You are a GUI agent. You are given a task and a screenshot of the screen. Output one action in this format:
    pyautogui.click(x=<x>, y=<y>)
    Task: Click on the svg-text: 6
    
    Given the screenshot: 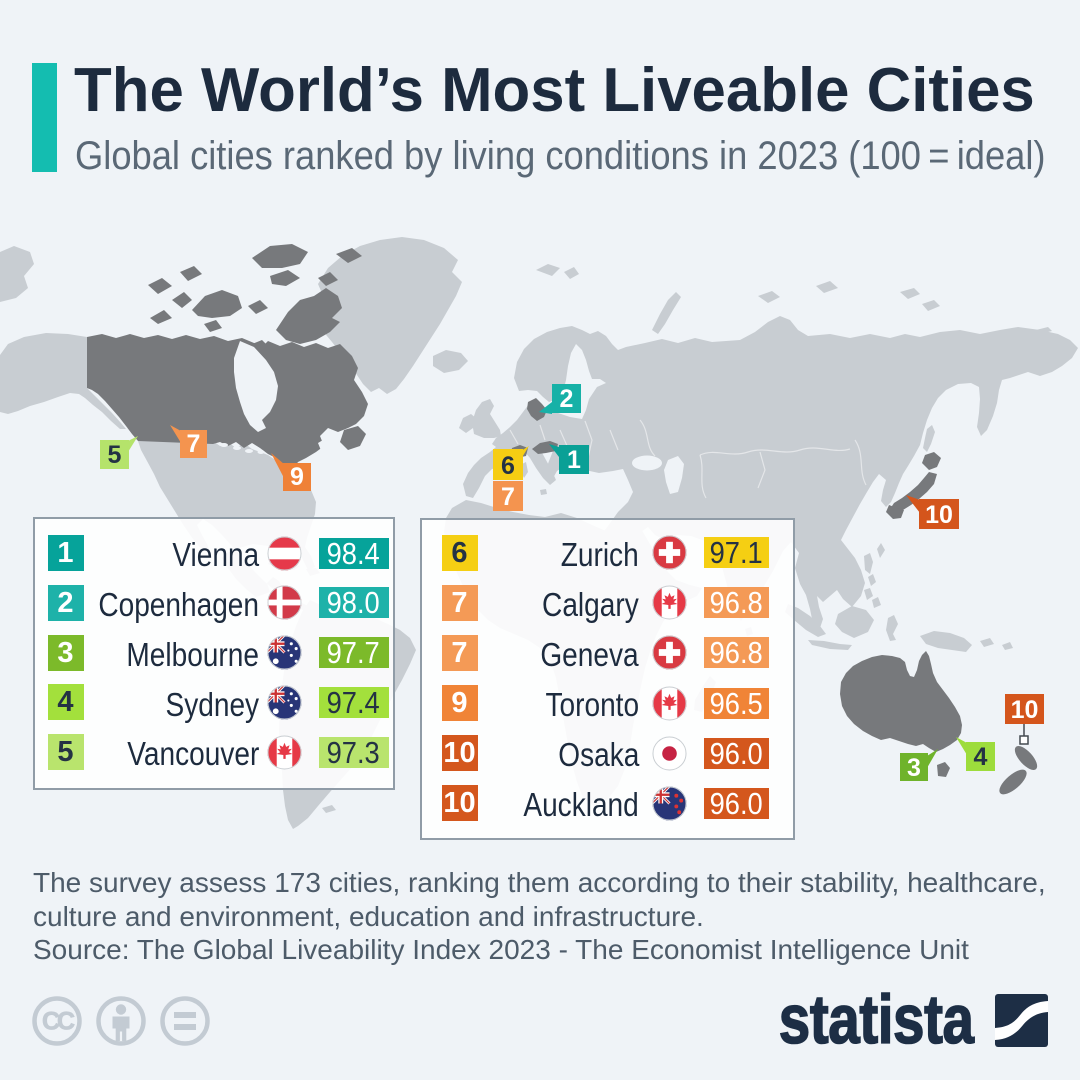 What is the action you would take?
    pyautogui.click(x=508, y=466)
    